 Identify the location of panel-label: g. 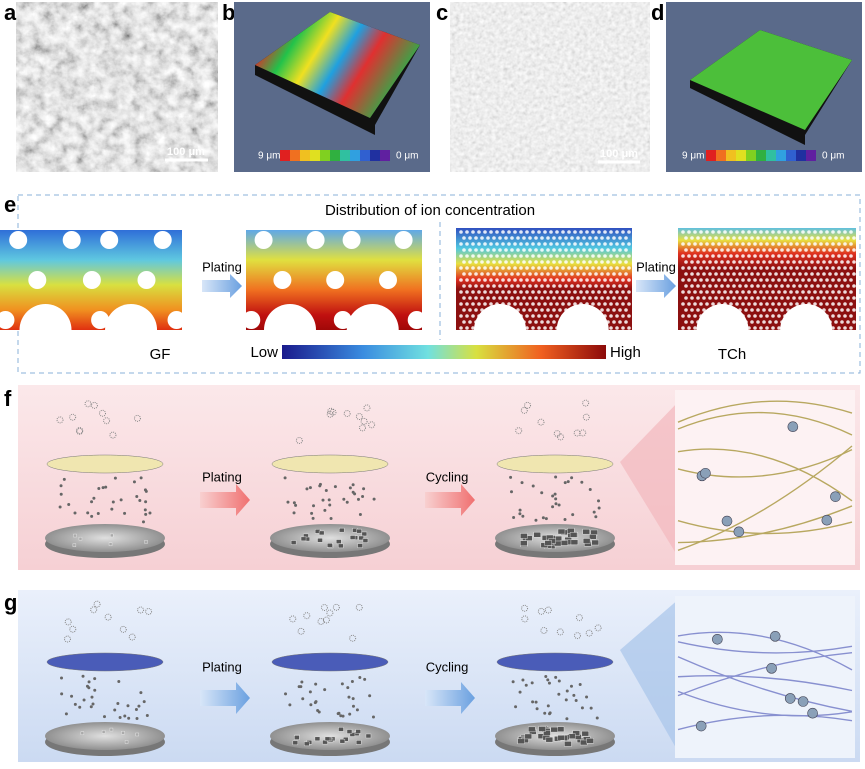
(10, 602).